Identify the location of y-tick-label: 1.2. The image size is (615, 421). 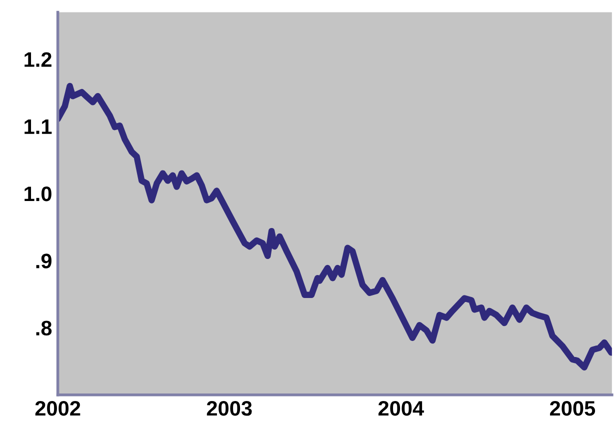
(38, 59).